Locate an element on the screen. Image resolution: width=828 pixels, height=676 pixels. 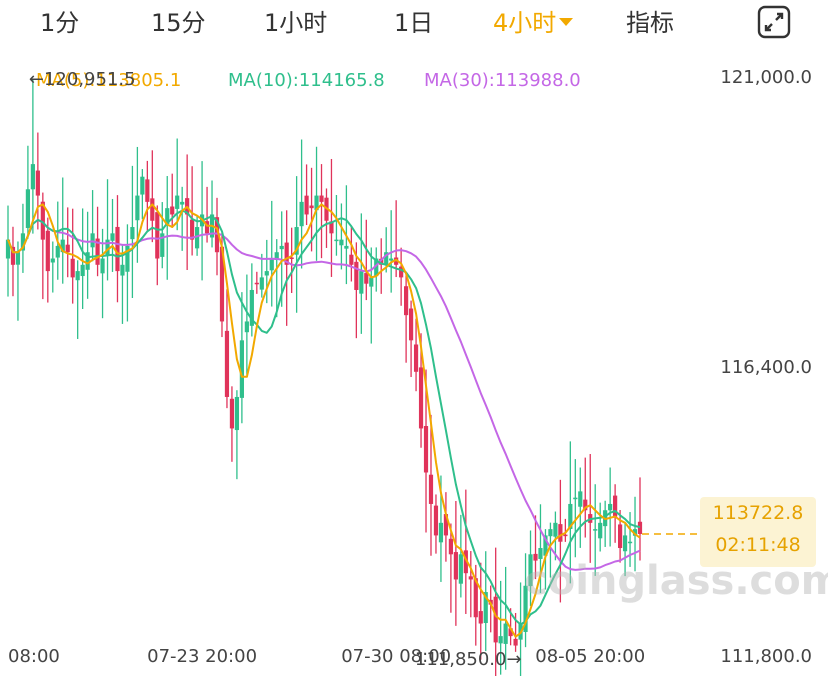
tab-1min: 1分 is located at coordinates (60, 23).